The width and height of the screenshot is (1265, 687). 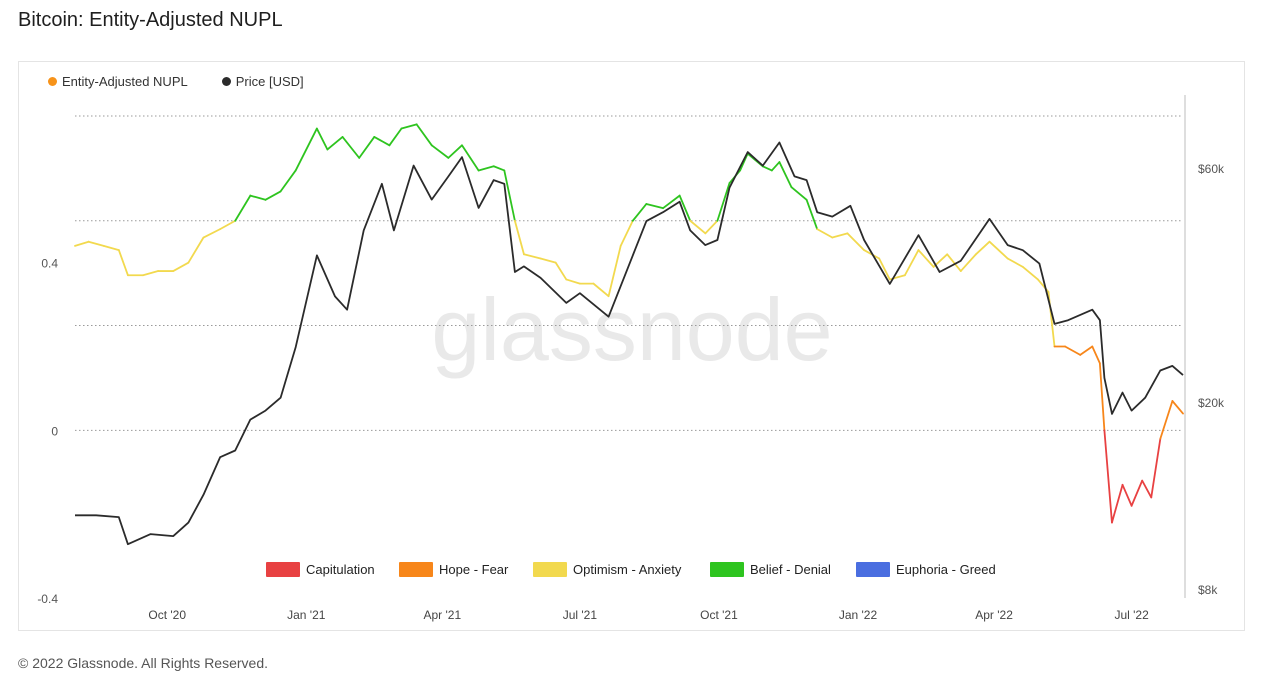 I want to click on zone-legend-item: Belief - Denial, so click(x=770, y=569).